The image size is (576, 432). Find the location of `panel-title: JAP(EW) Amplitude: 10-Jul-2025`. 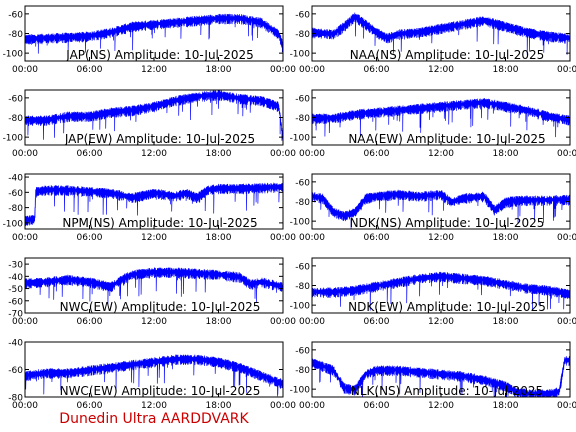

panel-title: JAP(EW) Amplitude: 10-Jul-2025 is located at coordinates (159, 139).